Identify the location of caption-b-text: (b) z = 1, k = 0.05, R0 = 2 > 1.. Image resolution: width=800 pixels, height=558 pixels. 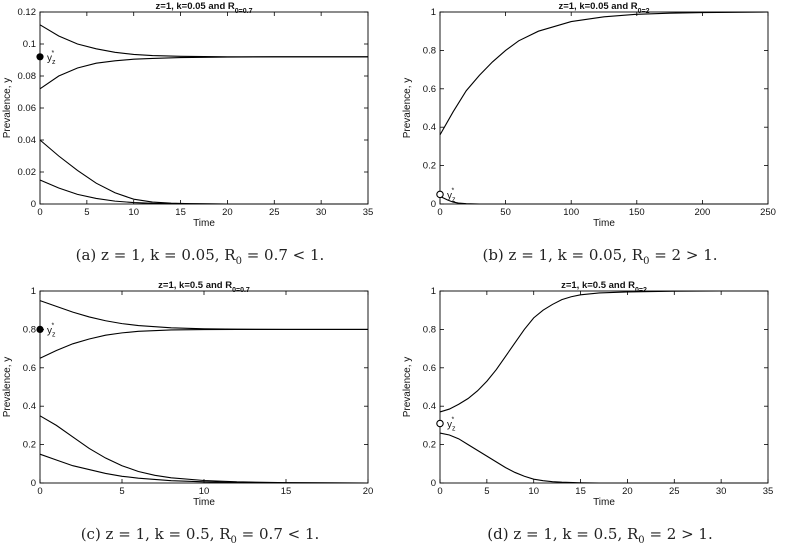
(600, 256).